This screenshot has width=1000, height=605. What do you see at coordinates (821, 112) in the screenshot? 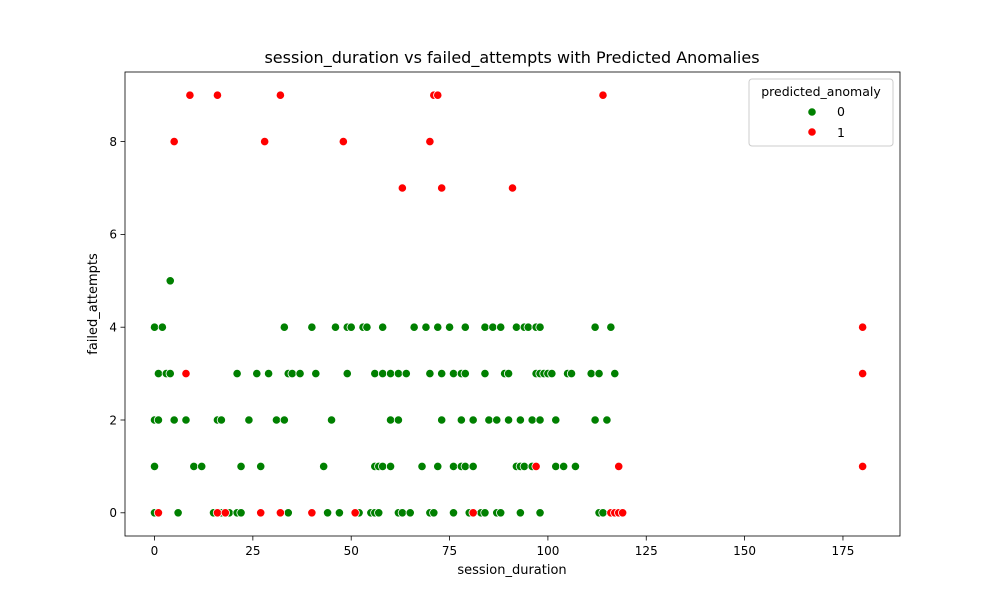
I see `legend-frame` at bounding box center [821, 112].